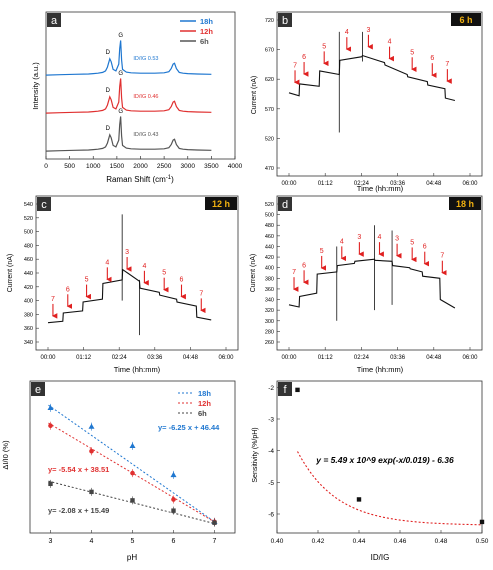 The height and width of the screenshot is (570, 493). What do you see at coordinates (359, 541) in the screenshot?
I see `f-xtick-label: 0.44` at bounding box center [359, 541].